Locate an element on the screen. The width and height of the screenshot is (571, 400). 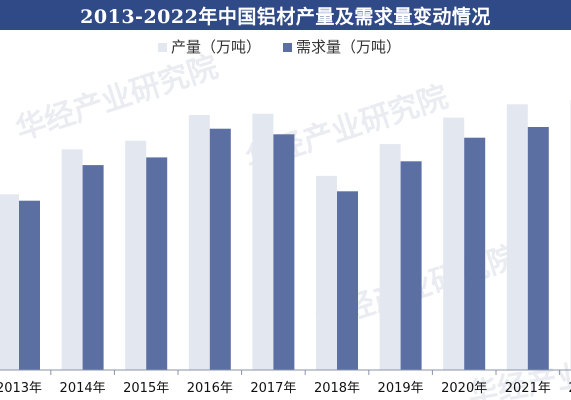
x-tick-label: 2014年 is located at coordinates (83, 388).